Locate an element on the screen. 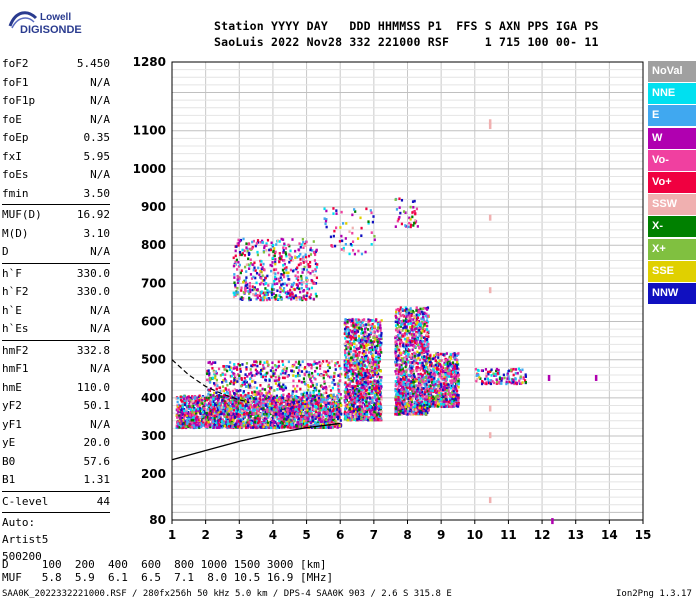 The height and width of the screenshot is (600, 700). auto-scaling-line: 500200 is located at coordinates (22, 556).